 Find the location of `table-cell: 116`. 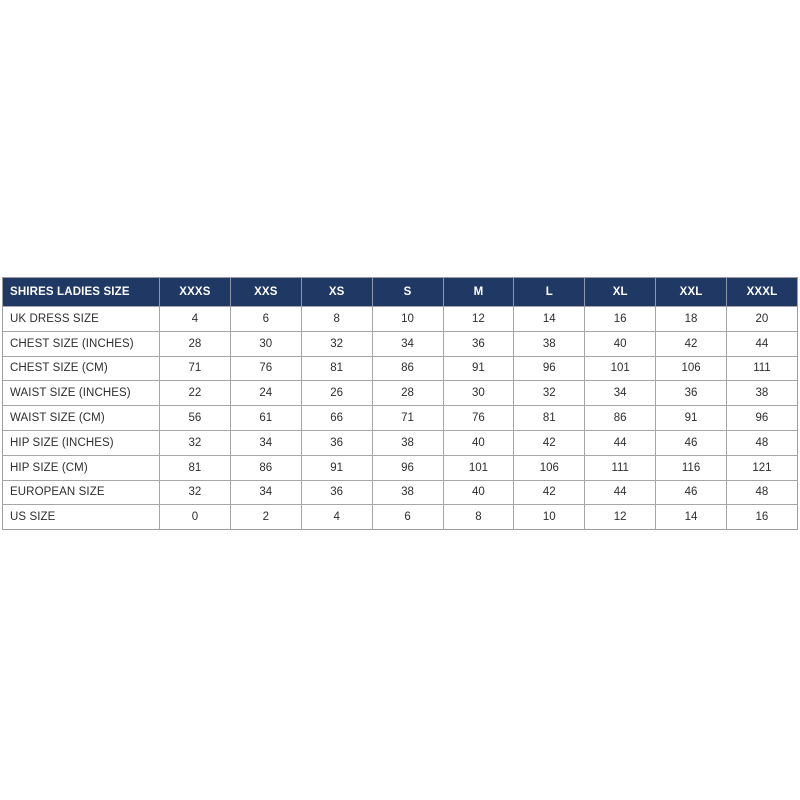

table-cell: 116 is located at coordinates (691, 467).